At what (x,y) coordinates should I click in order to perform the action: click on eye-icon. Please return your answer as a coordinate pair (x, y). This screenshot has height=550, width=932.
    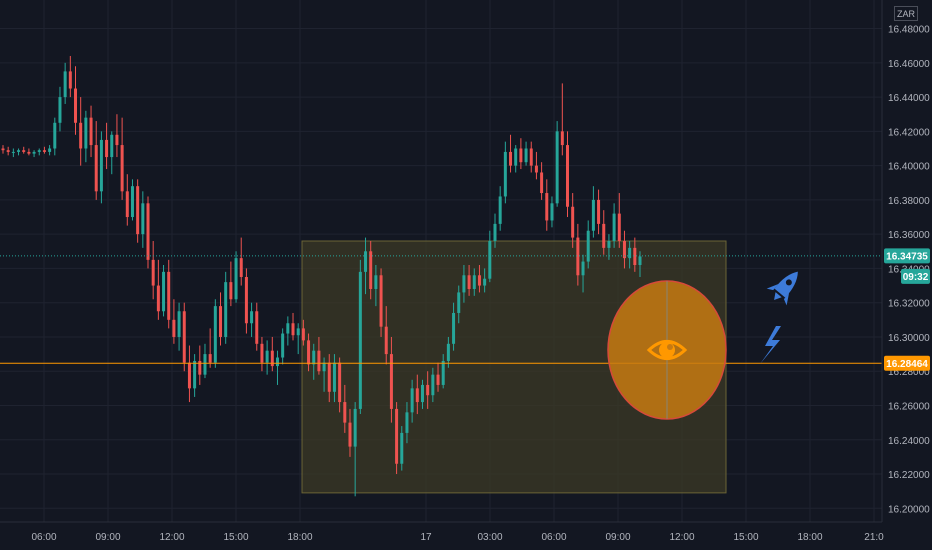
    Looking at the image, I should click on (667, 350).